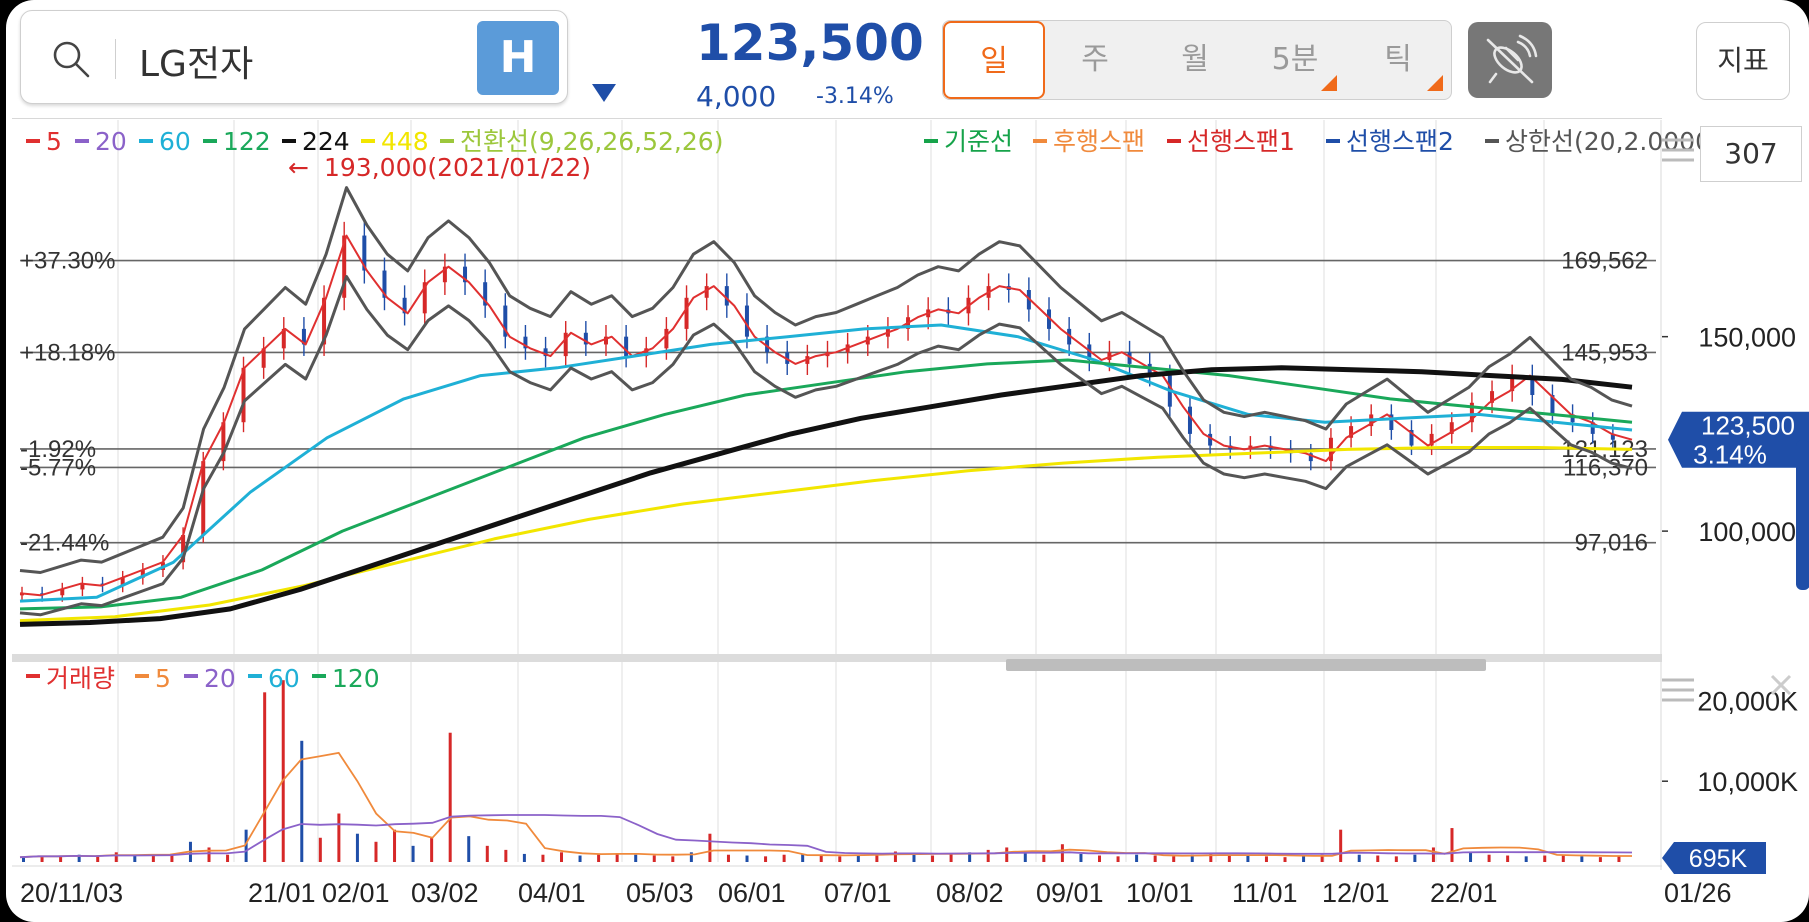 The image size is (1809, 922). Describe the element at coordinates (970, 893) in the screenshot. I see `x-tick-label: 08/02` at that location.